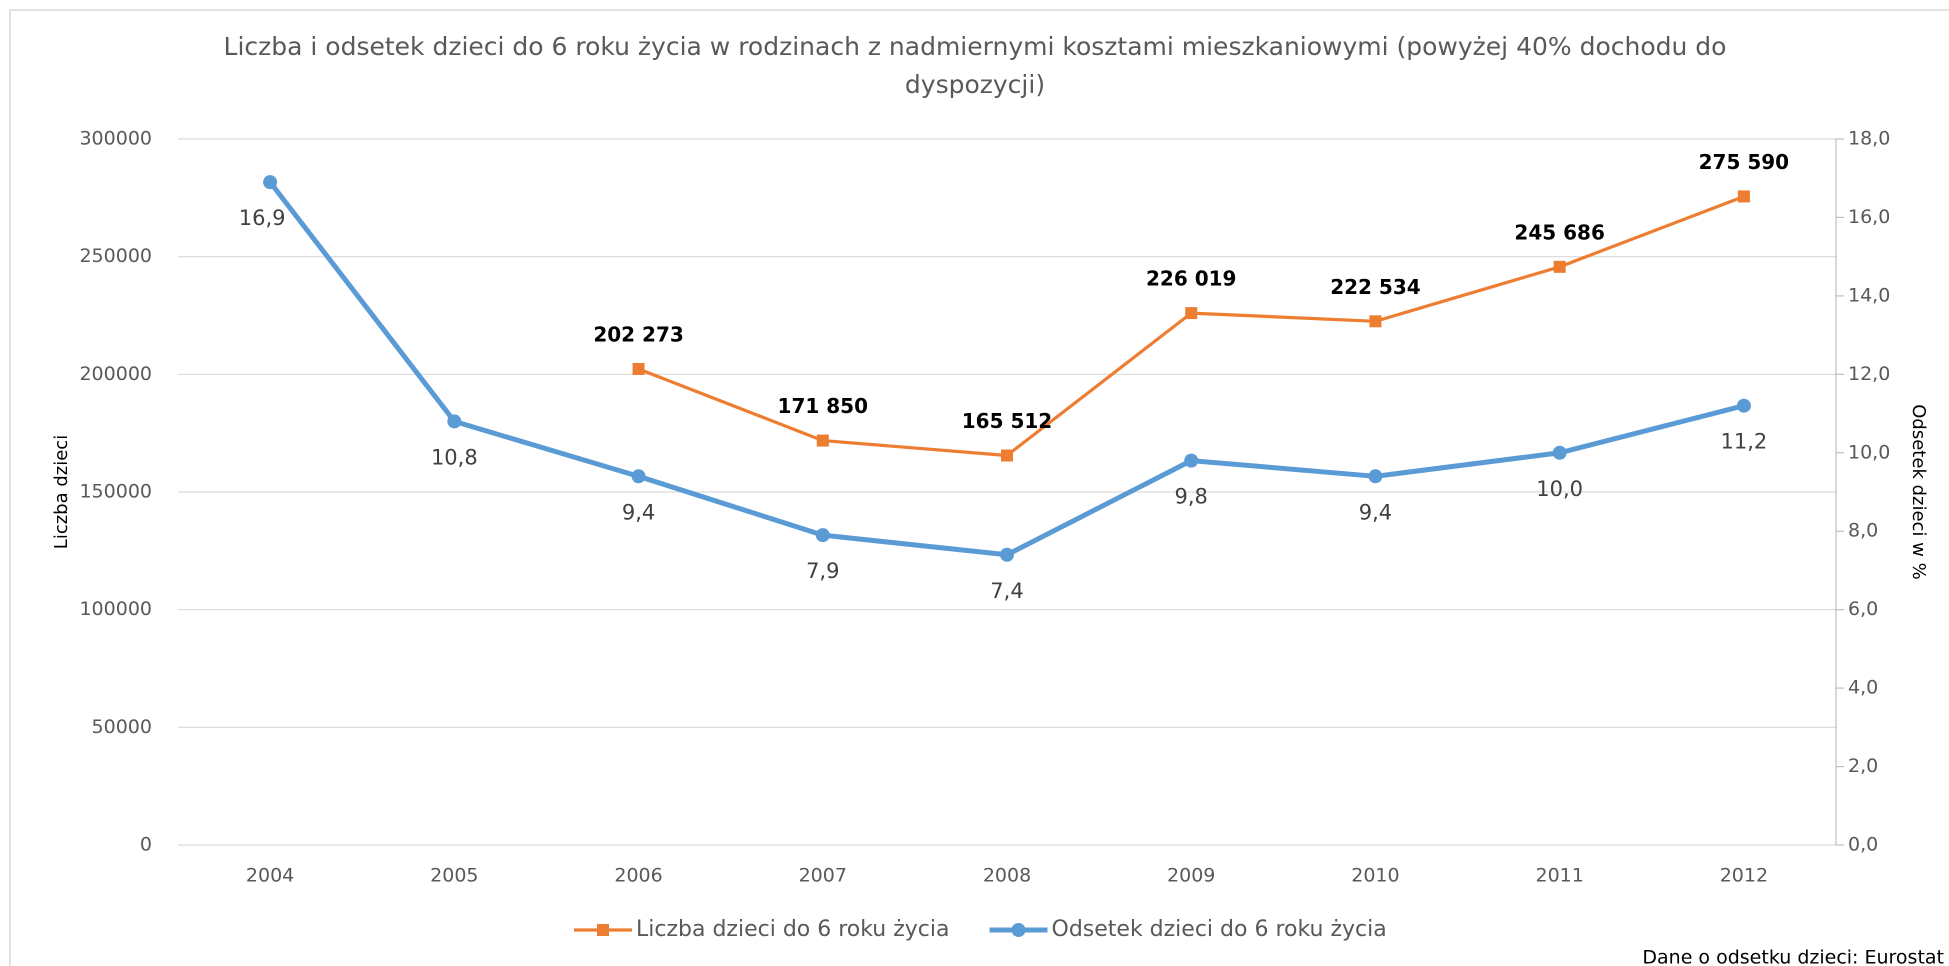  What do you see at coordinates (115, 609) in the screenshot?
I see `y-tick-label: 100000` at bounding box center [115, 609].